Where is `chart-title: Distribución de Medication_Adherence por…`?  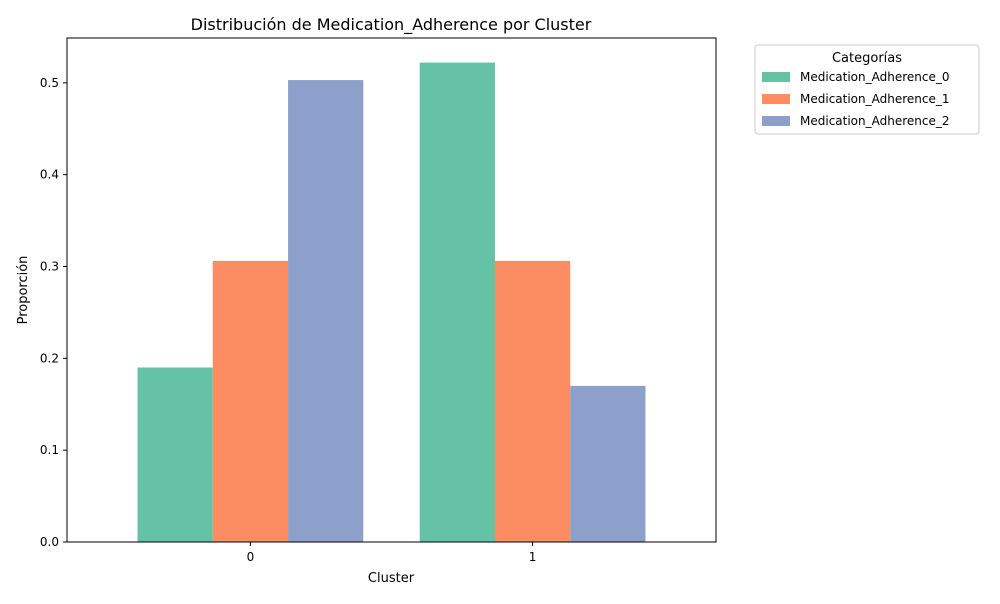
chart-title: Distribución de Medication_Adherence por… is located at coordinates (391, 25).